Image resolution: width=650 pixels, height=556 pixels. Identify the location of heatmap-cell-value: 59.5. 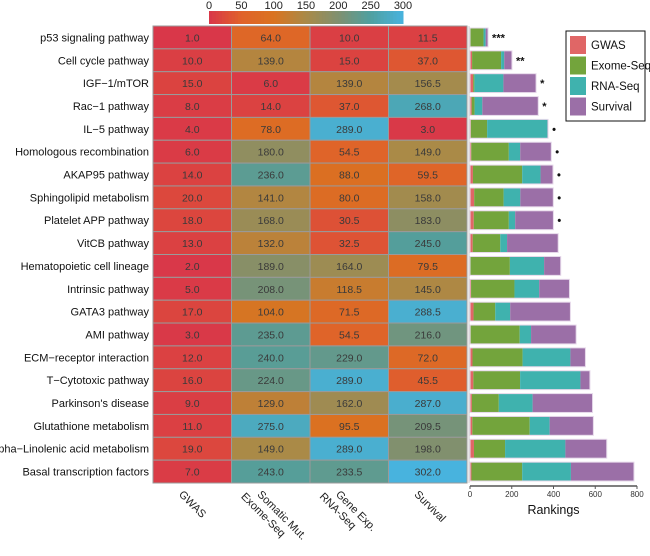
(428, 176).